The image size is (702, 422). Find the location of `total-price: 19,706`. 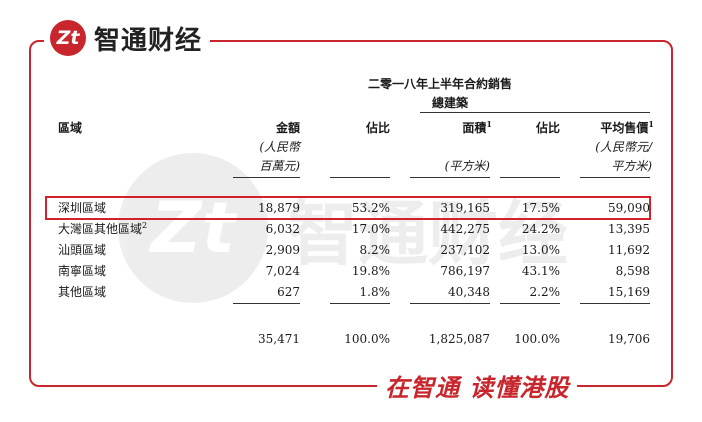

total-price: 19,706 is located at coordinates (629, 339).